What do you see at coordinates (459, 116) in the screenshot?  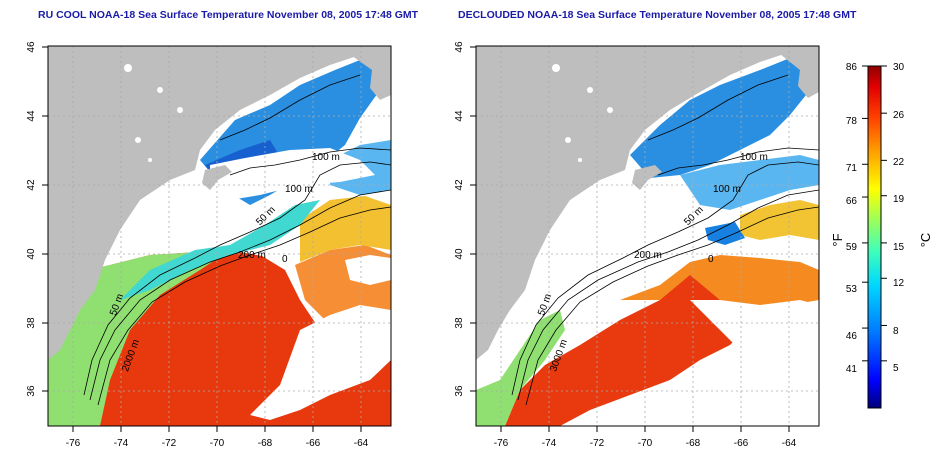 I see `right-ytick-44: 44` at bounding box center [459, 116].